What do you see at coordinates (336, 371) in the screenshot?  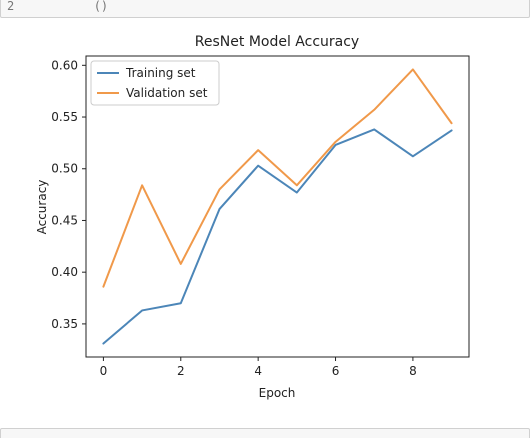 I see `x-tick-label: 6` at bounding box center [336, 371].